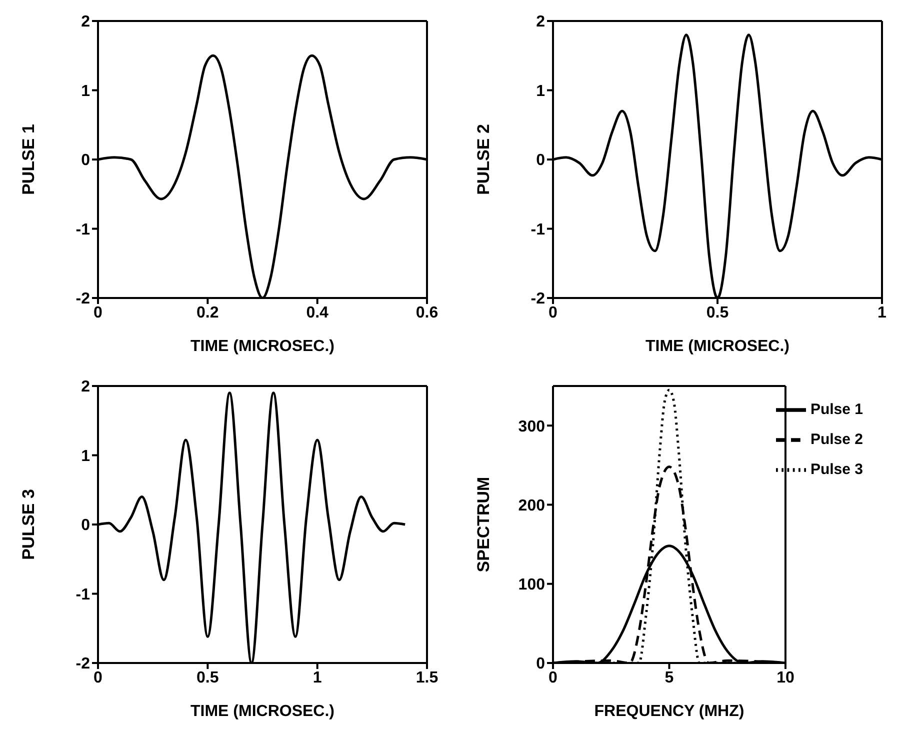 Image resolution: width=923 pixels, height=735 pixels. Describe the element at coordinates (28, 159) in the screenshot. I see `y-axis-title: PULSE 1` at that location.